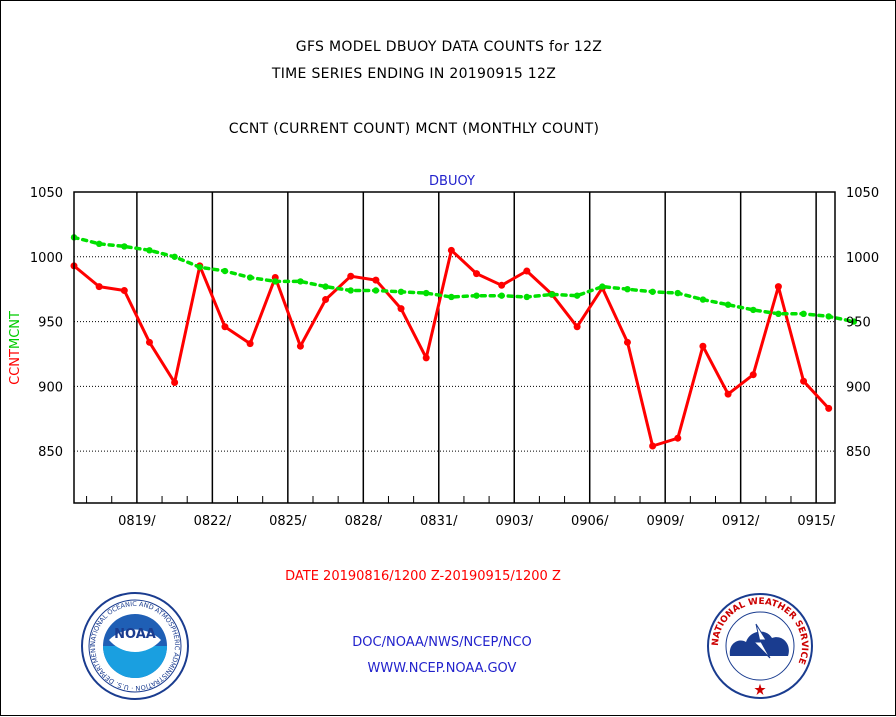 The width and height of the screenshot is (896, 717). Describe the element at coordinates (135, 634) in the screenshot. I see `noaa-logo-text: NOAA` at that location.